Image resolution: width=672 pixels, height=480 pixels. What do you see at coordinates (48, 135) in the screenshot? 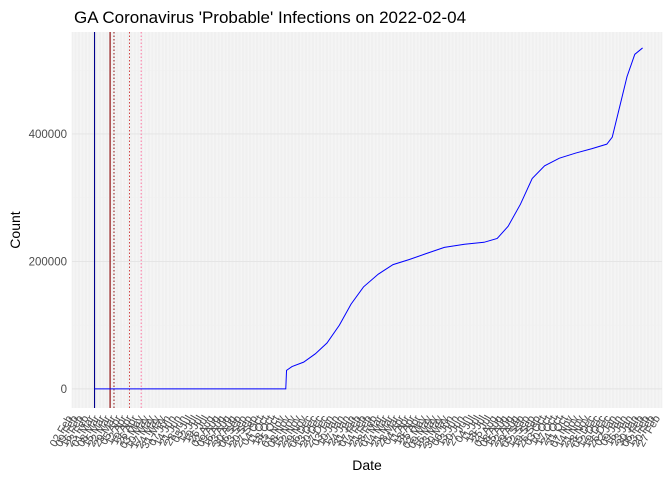
I see `y-tick-label: 400000` at bounding box center [48, 135].